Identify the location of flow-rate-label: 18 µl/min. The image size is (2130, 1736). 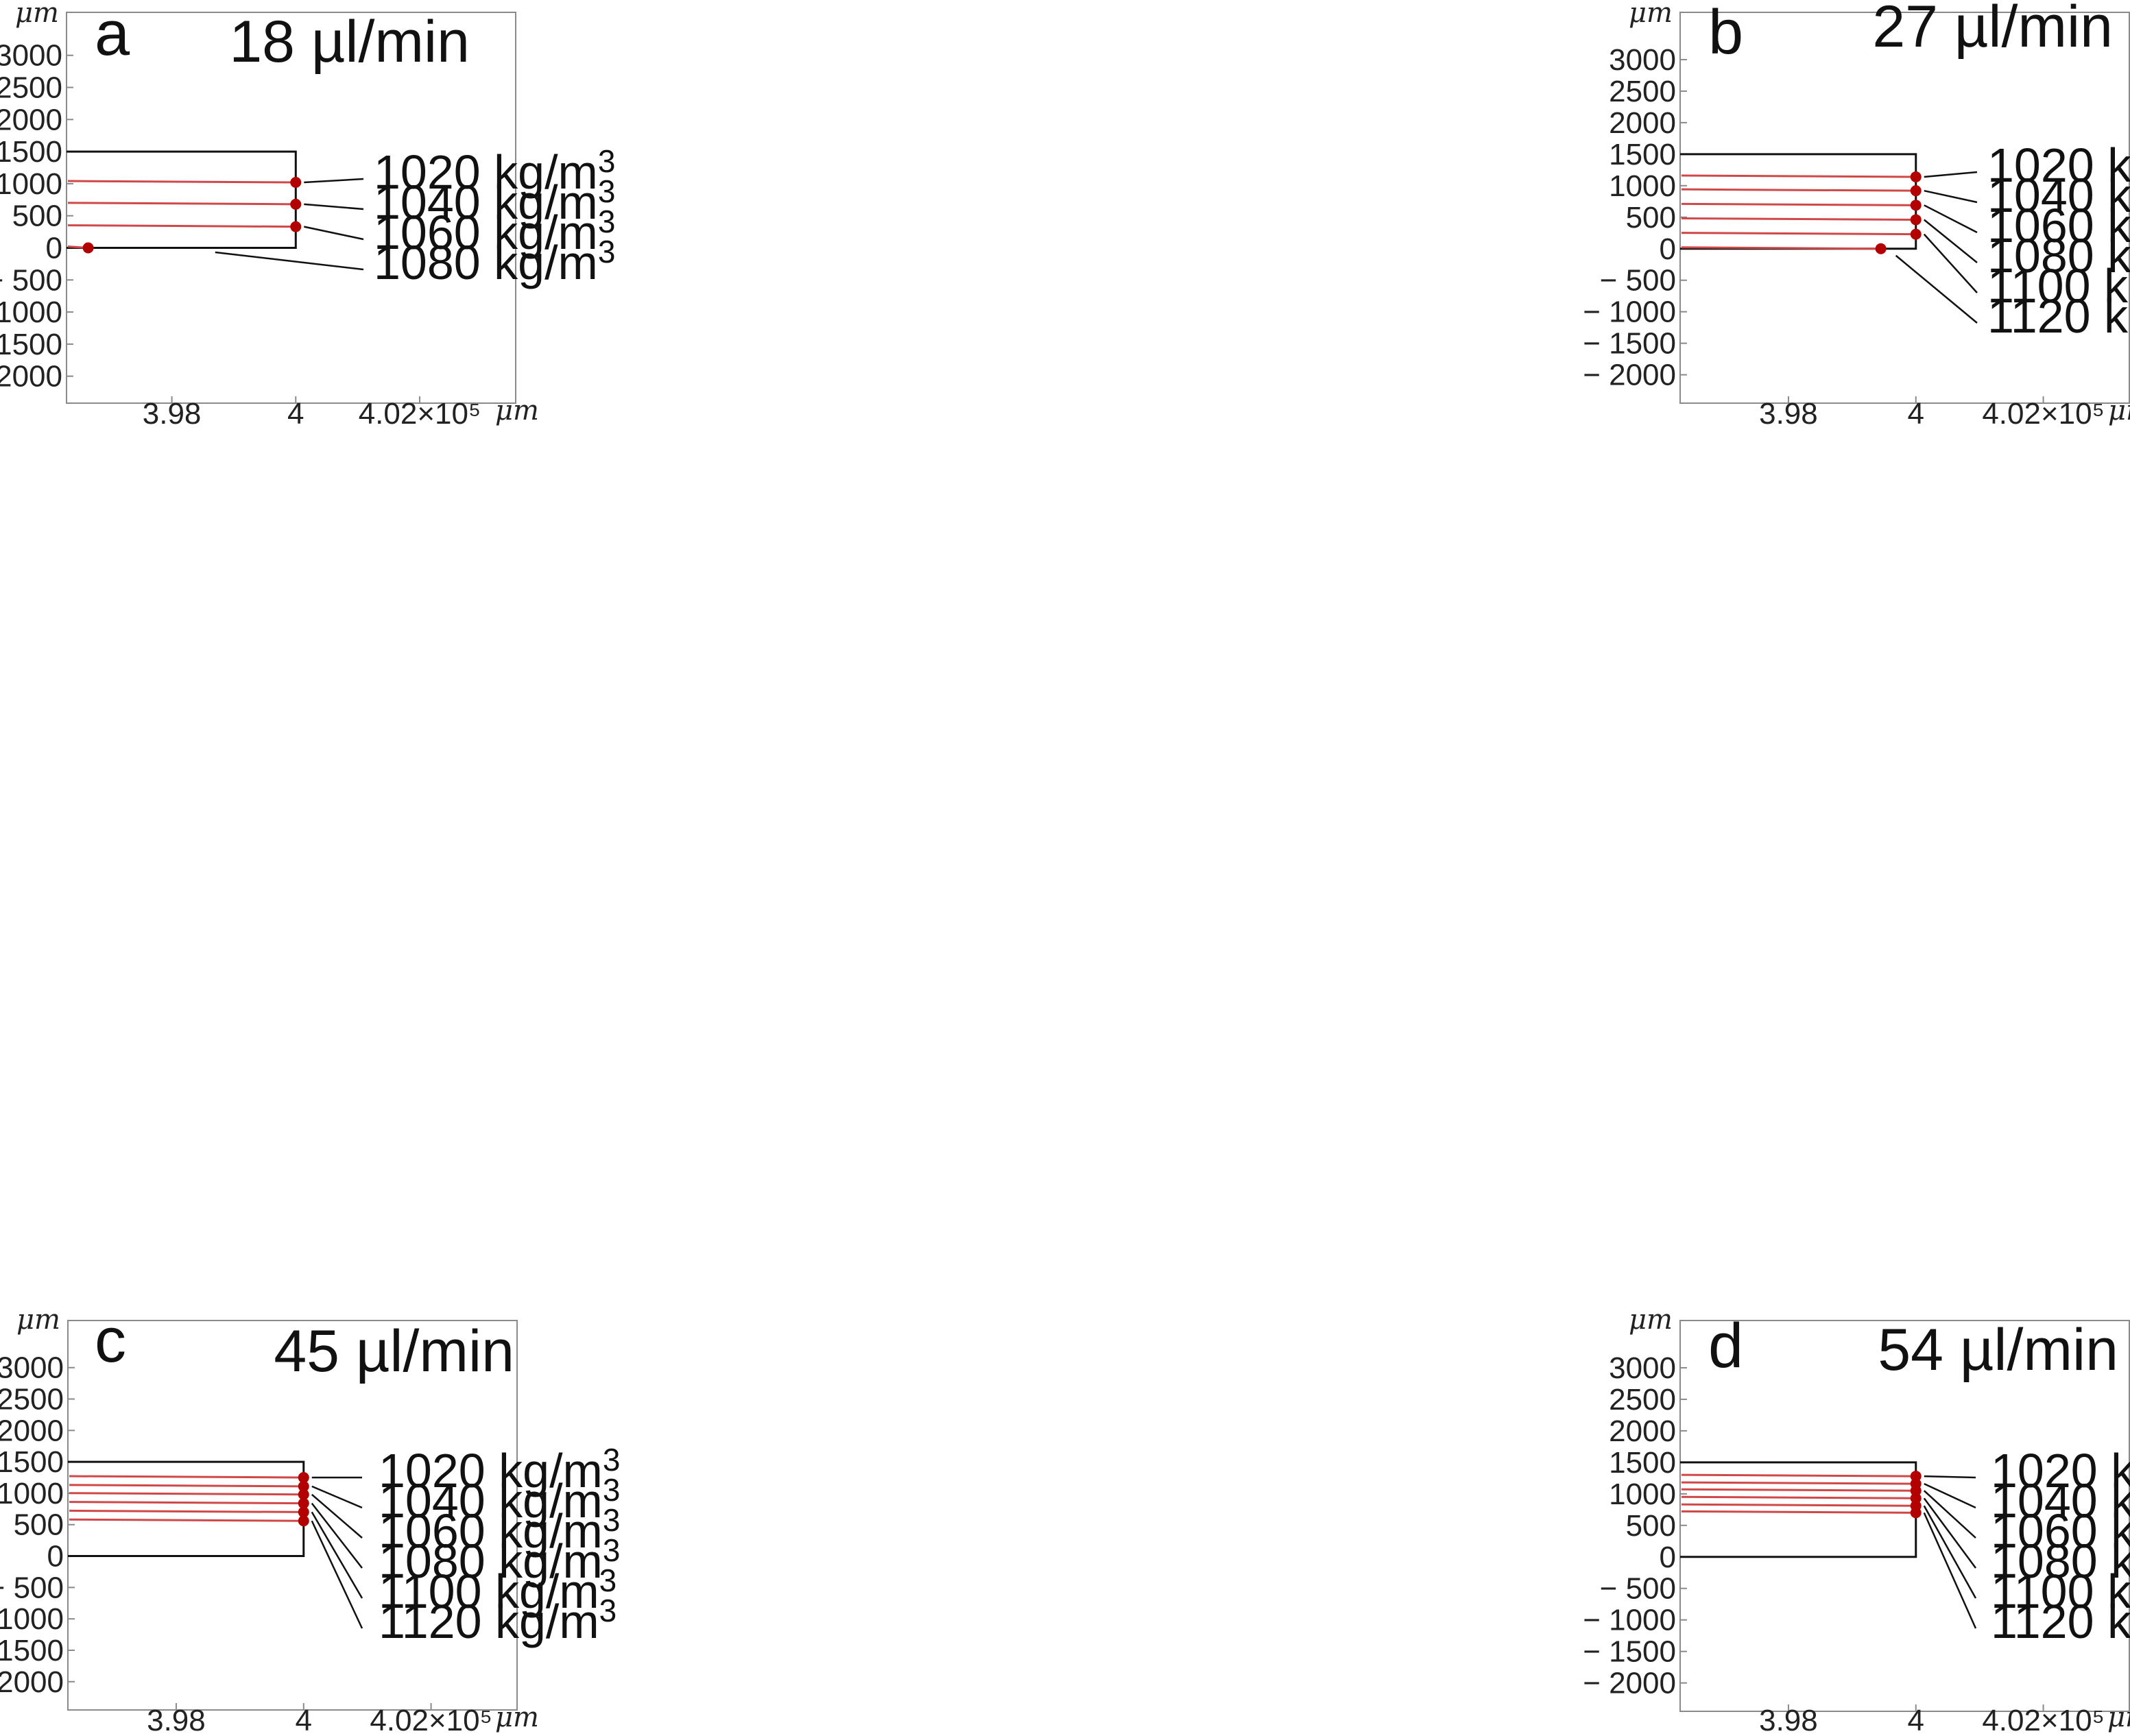
(349, 42).